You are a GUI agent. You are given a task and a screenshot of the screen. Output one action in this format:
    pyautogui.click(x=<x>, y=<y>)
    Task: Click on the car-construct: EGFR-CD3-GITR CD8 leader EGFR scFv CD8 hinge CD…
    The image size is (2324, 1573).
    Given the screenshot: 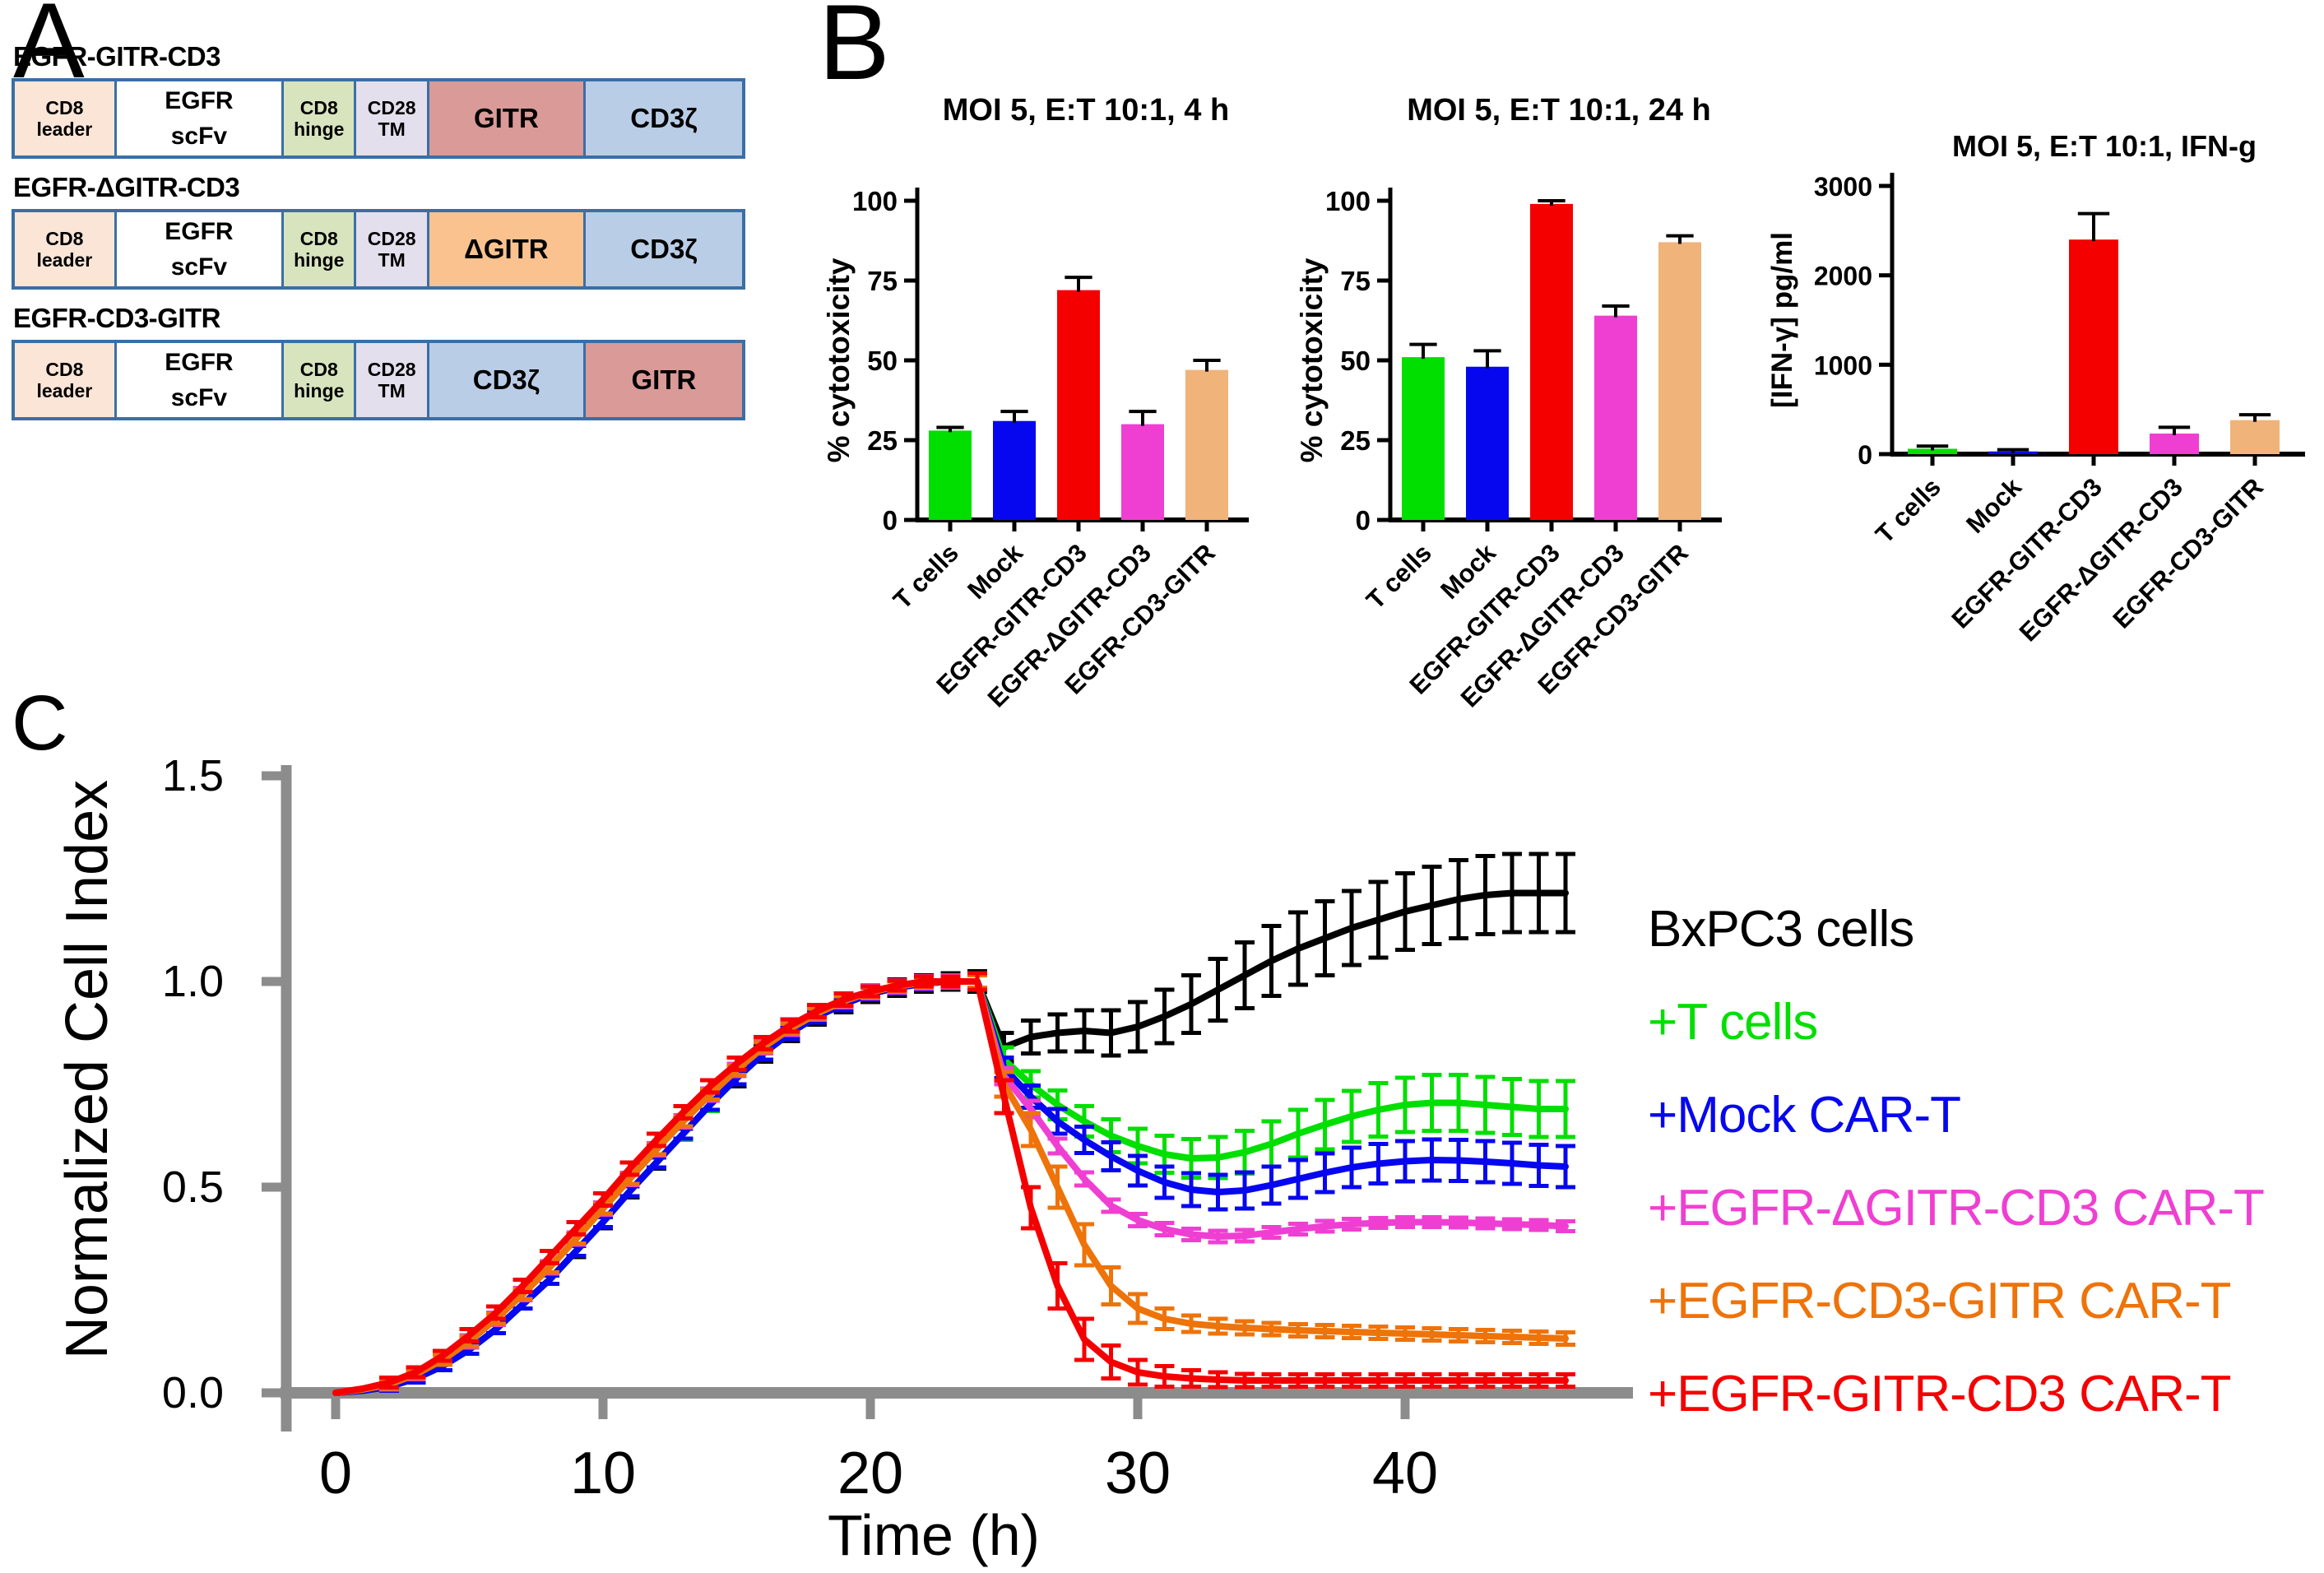 What is the action you would take?
    pyautogui.click(x=379, y=361)
    